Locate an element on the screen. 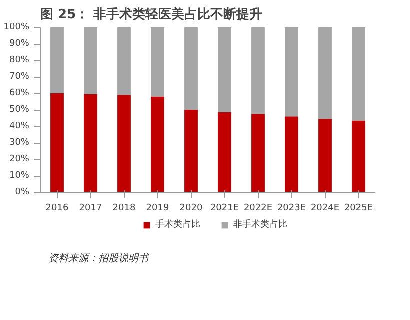 Image resolution: width=410 pixels, height=320 pixels. x-tick-label: 2024E is located at coordinates (325, 209).